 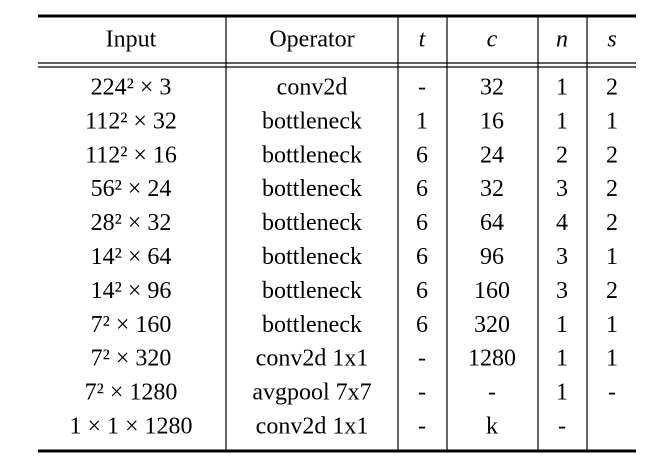 I want to click on cell: 4, so click(x=562, y=223).